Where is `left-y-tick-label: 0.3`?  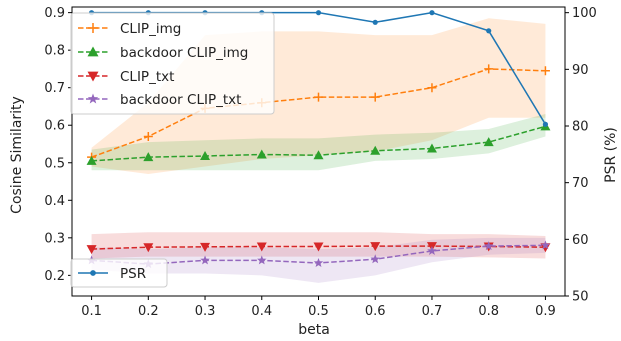 left-y-tick-label: 0.3 is located at coordinates (54, 238).